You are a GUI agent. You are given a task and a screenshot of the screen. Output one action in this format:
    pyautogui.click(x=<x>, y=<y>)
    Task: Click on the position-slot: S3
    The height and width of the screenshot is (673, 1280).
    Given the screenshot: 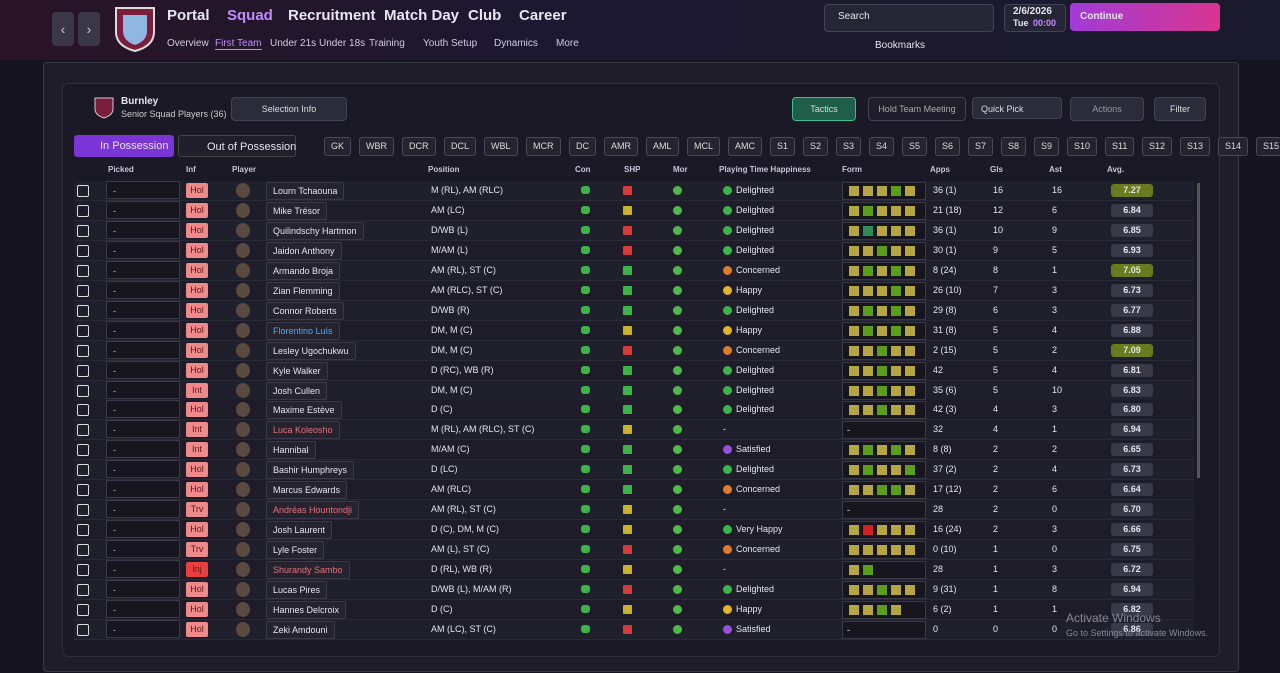 What is the action you would take?
    pyautogui.click(x=849, y=146)
    